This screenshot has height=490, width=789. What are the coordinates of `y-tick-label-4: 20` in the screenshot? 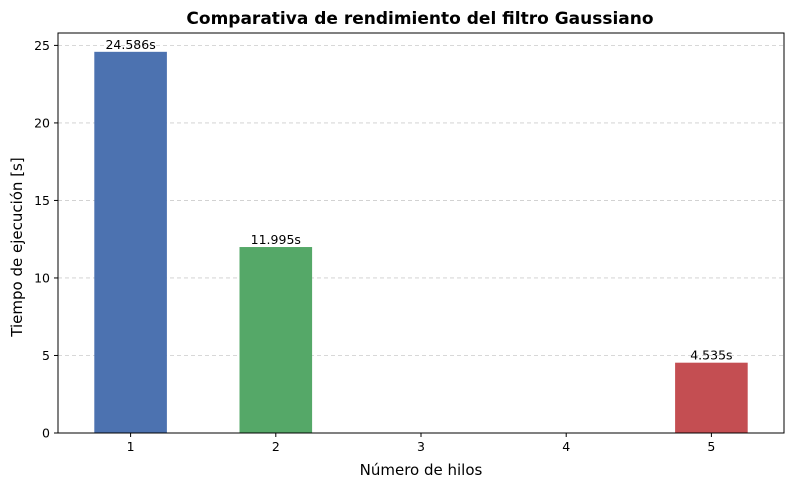 It's located at (42, 122).